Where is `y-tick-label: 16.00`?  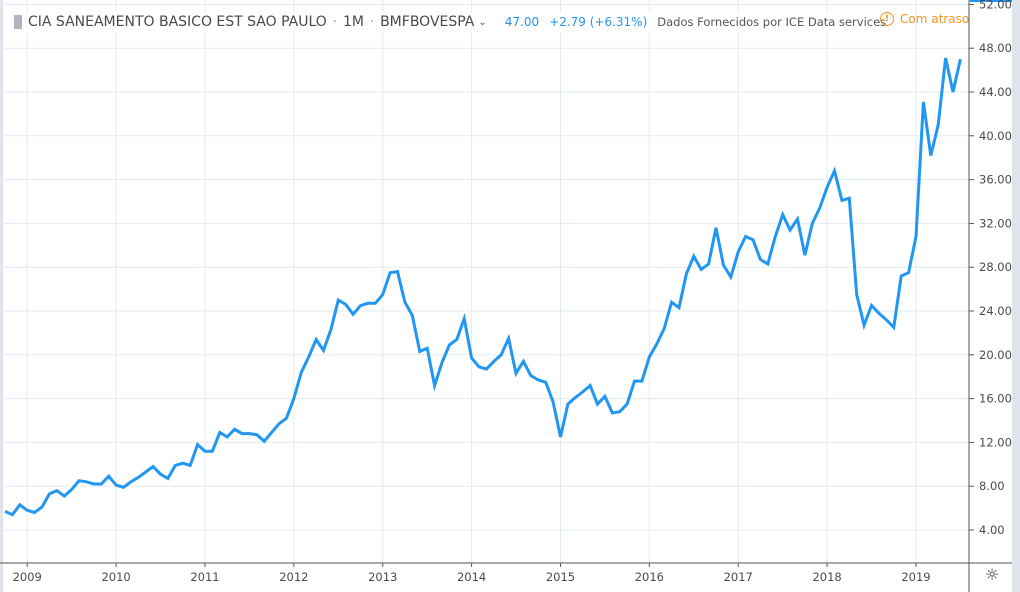 y-tick-label: 16.00 is located at coordinates (995, 399).